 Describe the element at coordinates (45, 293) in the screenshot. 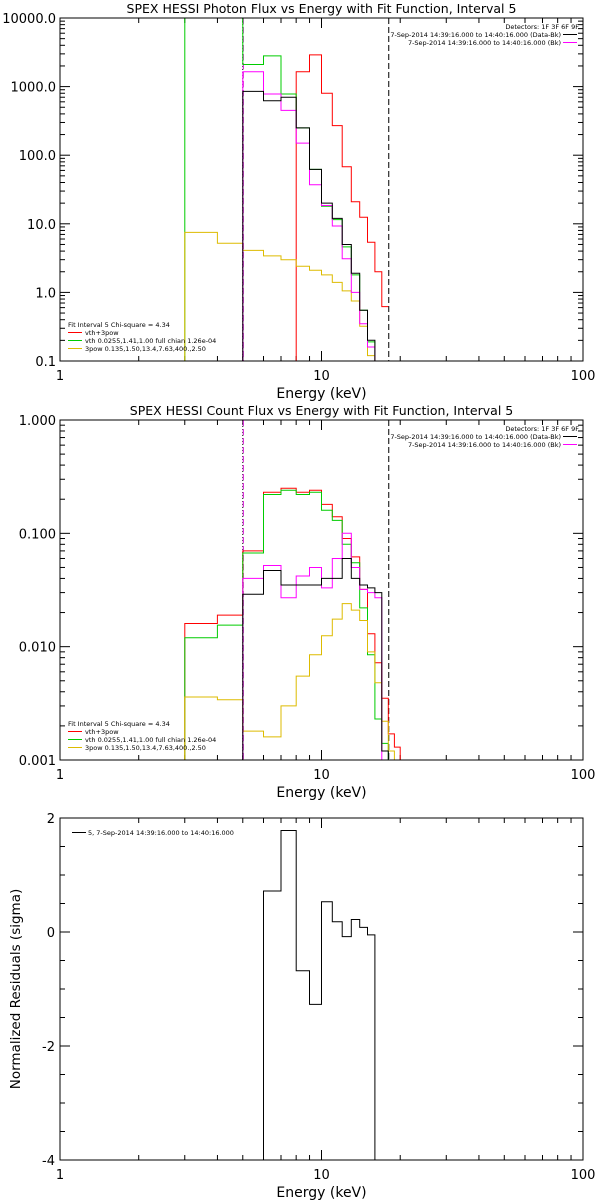

I see `y-tick-label: 1.0` at that location.